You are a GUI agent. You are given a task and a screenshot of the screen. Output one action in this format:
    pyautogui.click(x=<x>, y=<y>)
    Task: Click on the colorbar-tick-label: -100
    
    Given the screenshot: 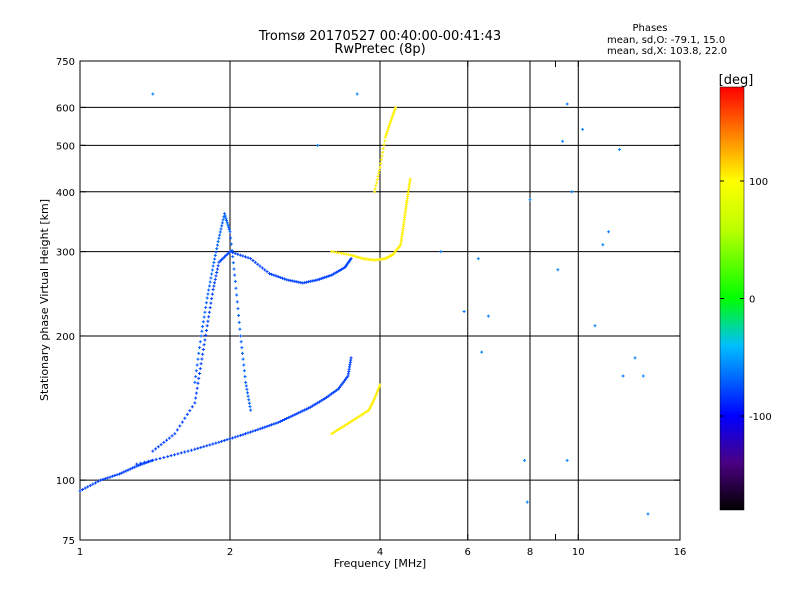 What is the action you would take?
    pyautogui.click(x=760, y=417)
    